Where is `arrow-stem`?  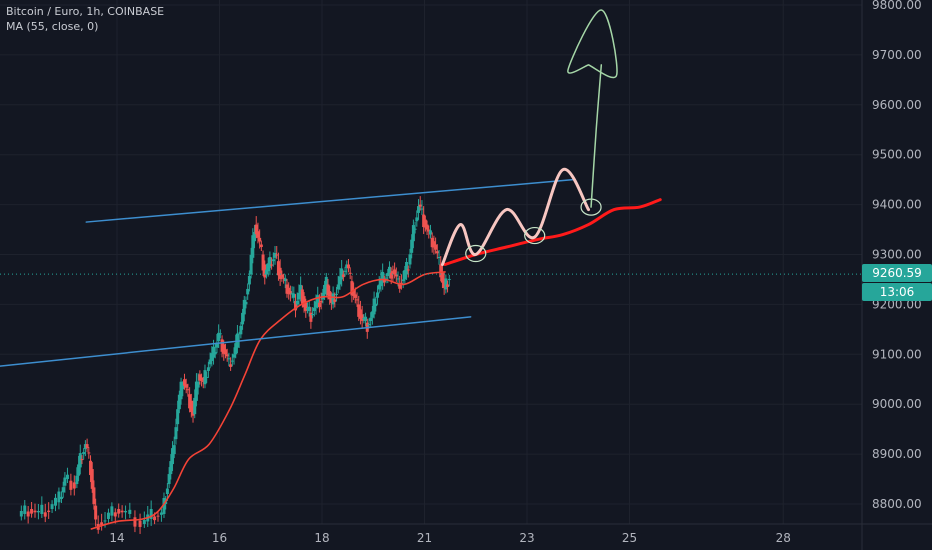 arrow-stem is located at coordinates (596, 136).